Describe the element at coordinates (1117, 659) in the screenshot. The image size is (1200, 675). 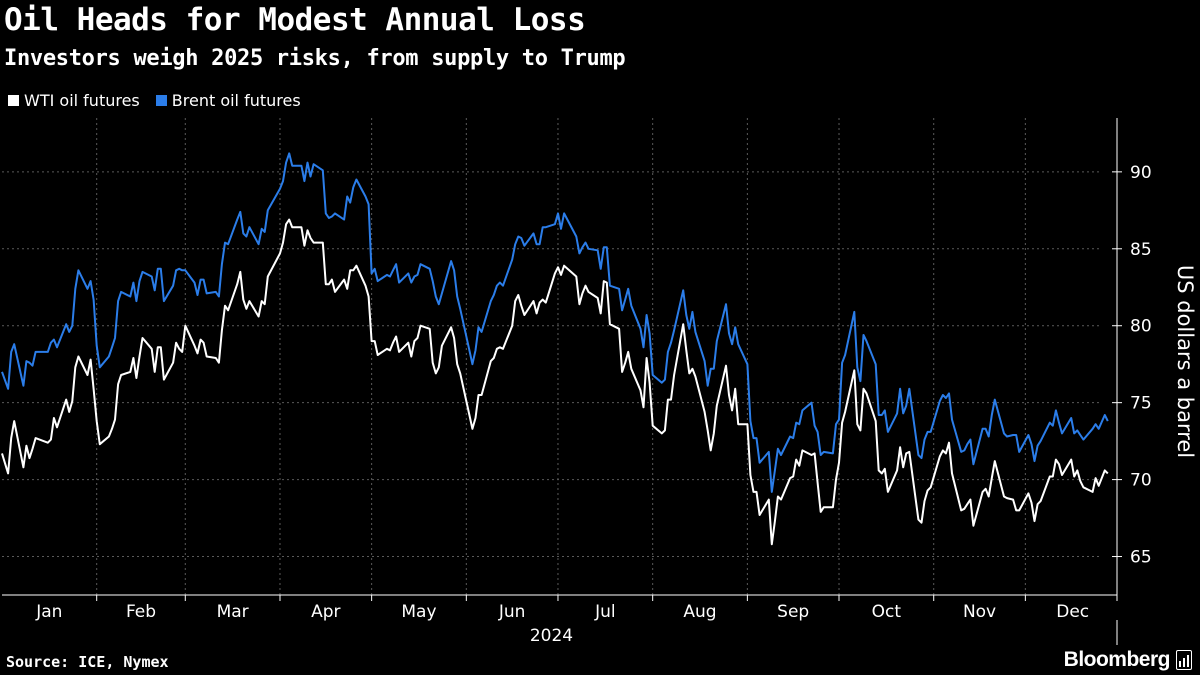
I see `brand-name: Bloomberg` at that location.